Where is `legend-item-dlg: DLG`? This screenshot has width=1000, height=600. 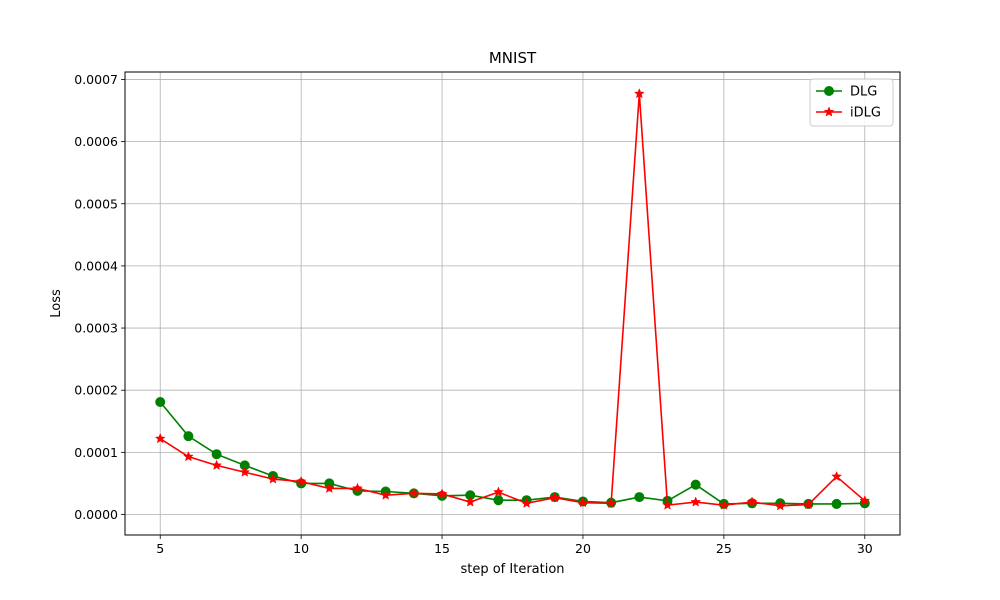 legend-item-dlg: DLG is located at coordinates (846, 92).